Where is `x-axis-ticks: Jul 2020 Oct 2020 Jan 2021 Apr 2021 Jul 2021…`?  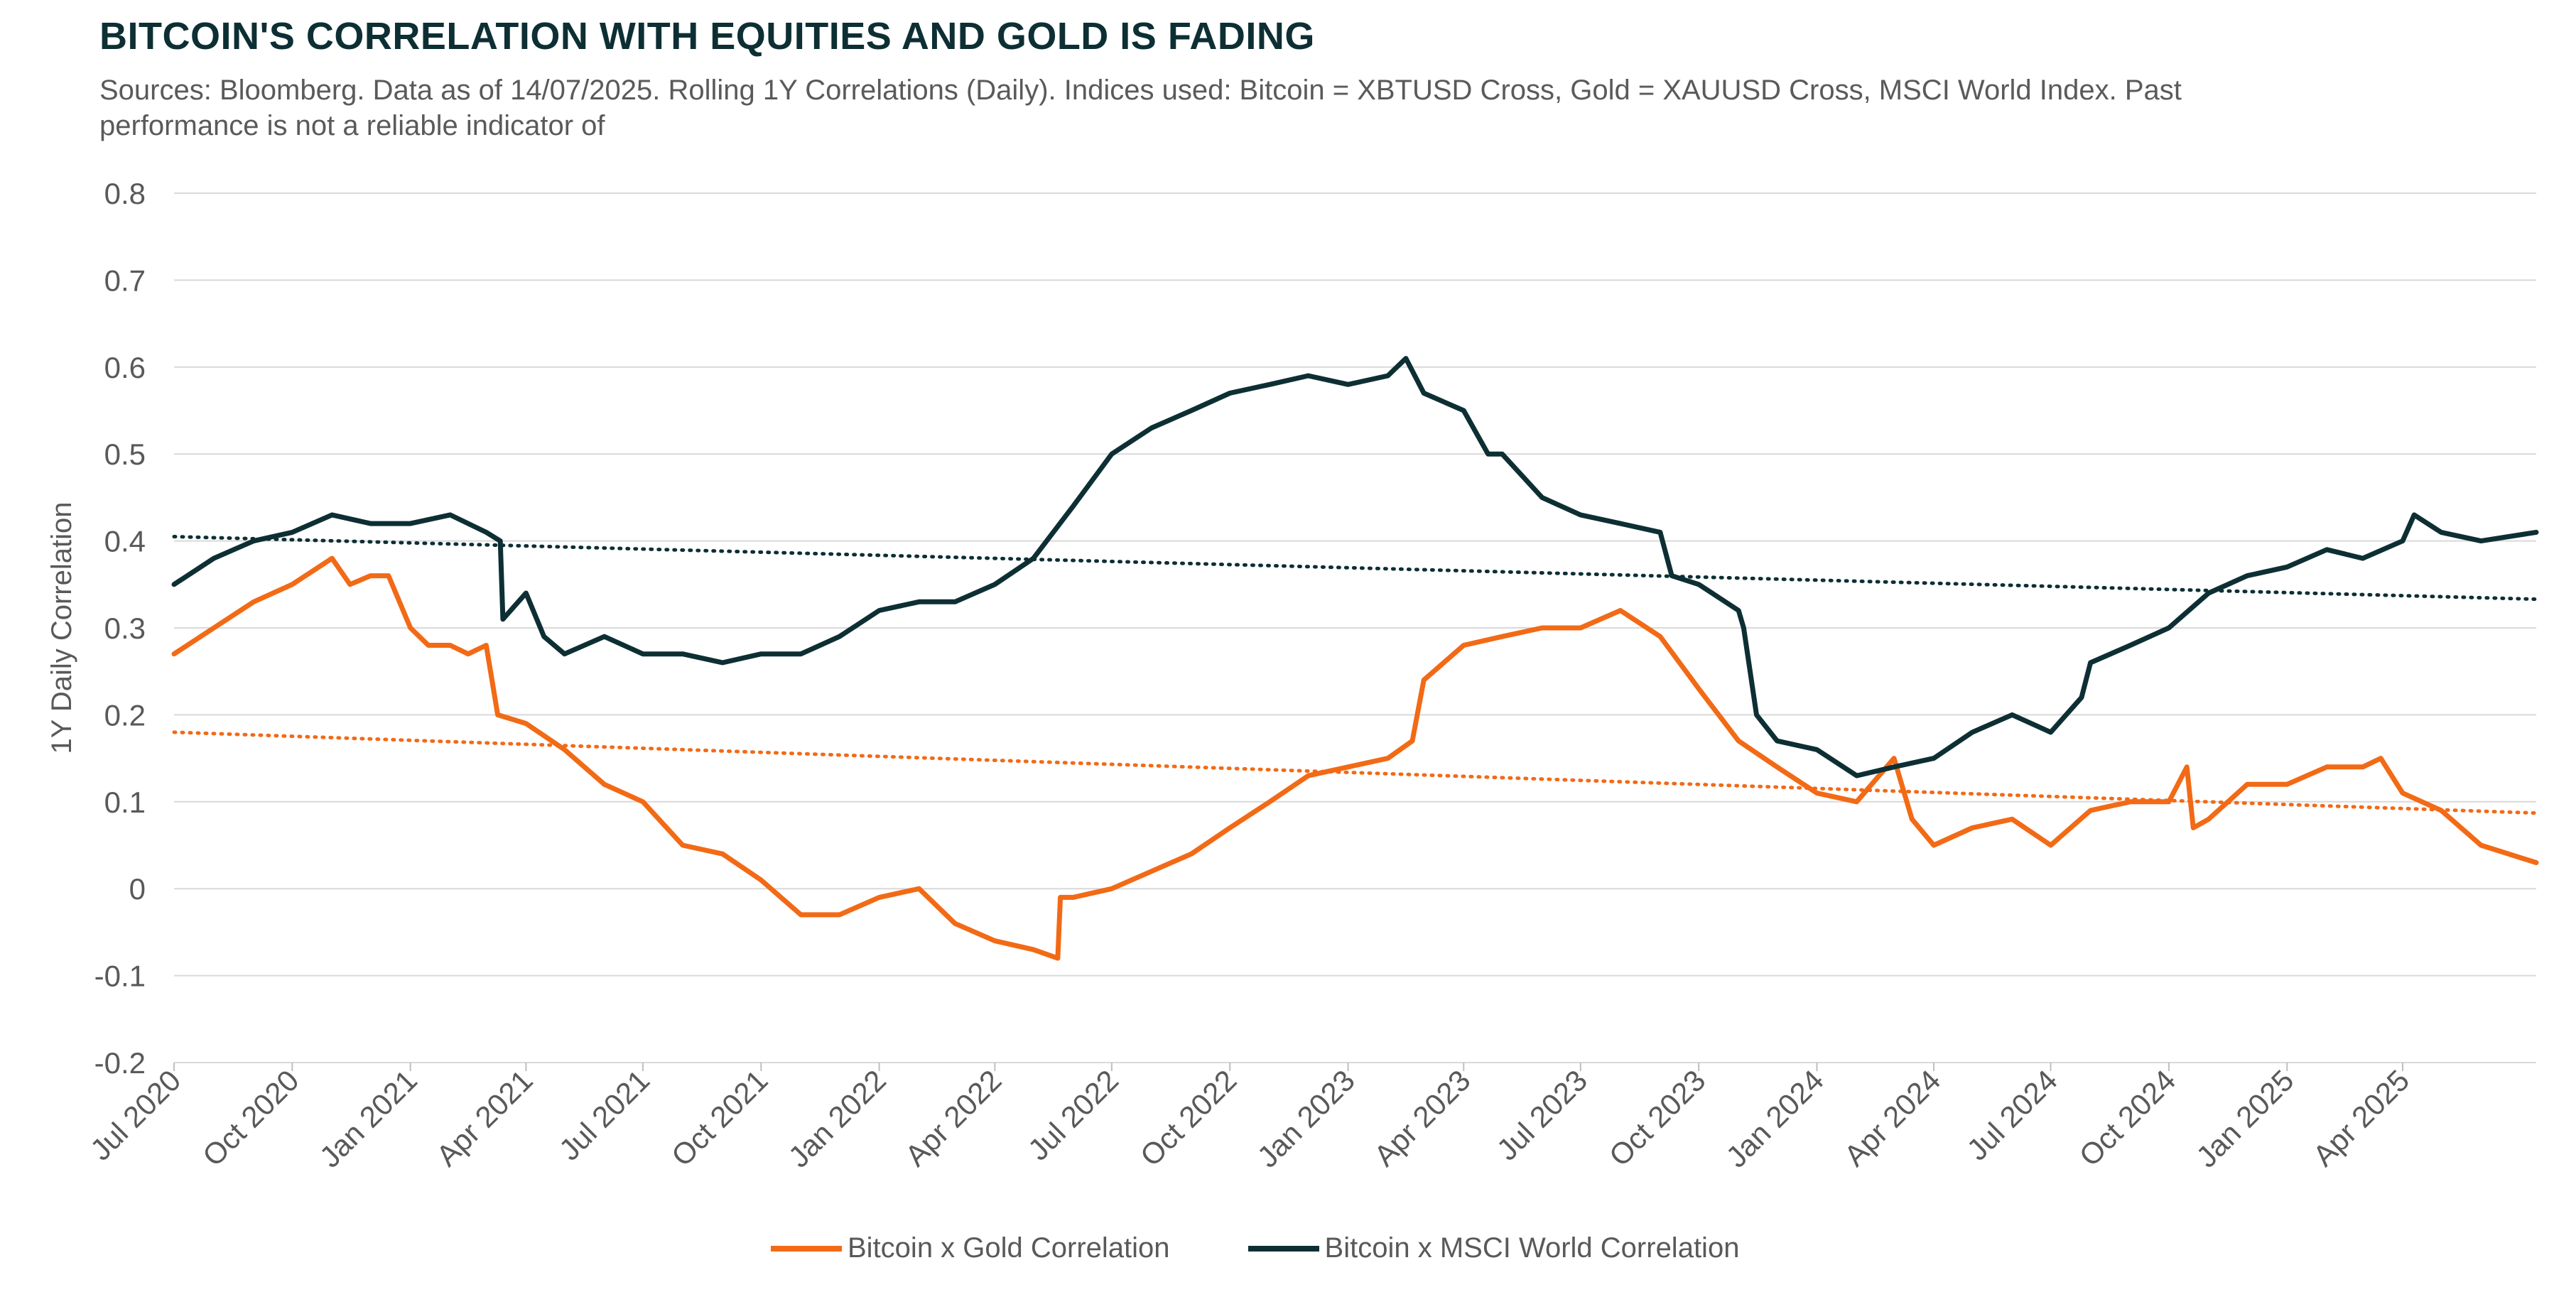 x-axis-ticks: Jul 2020 Oct 2020 Jan 2021 Apr 2021 Jul 2021… is located at coordinates (1249, 1118).